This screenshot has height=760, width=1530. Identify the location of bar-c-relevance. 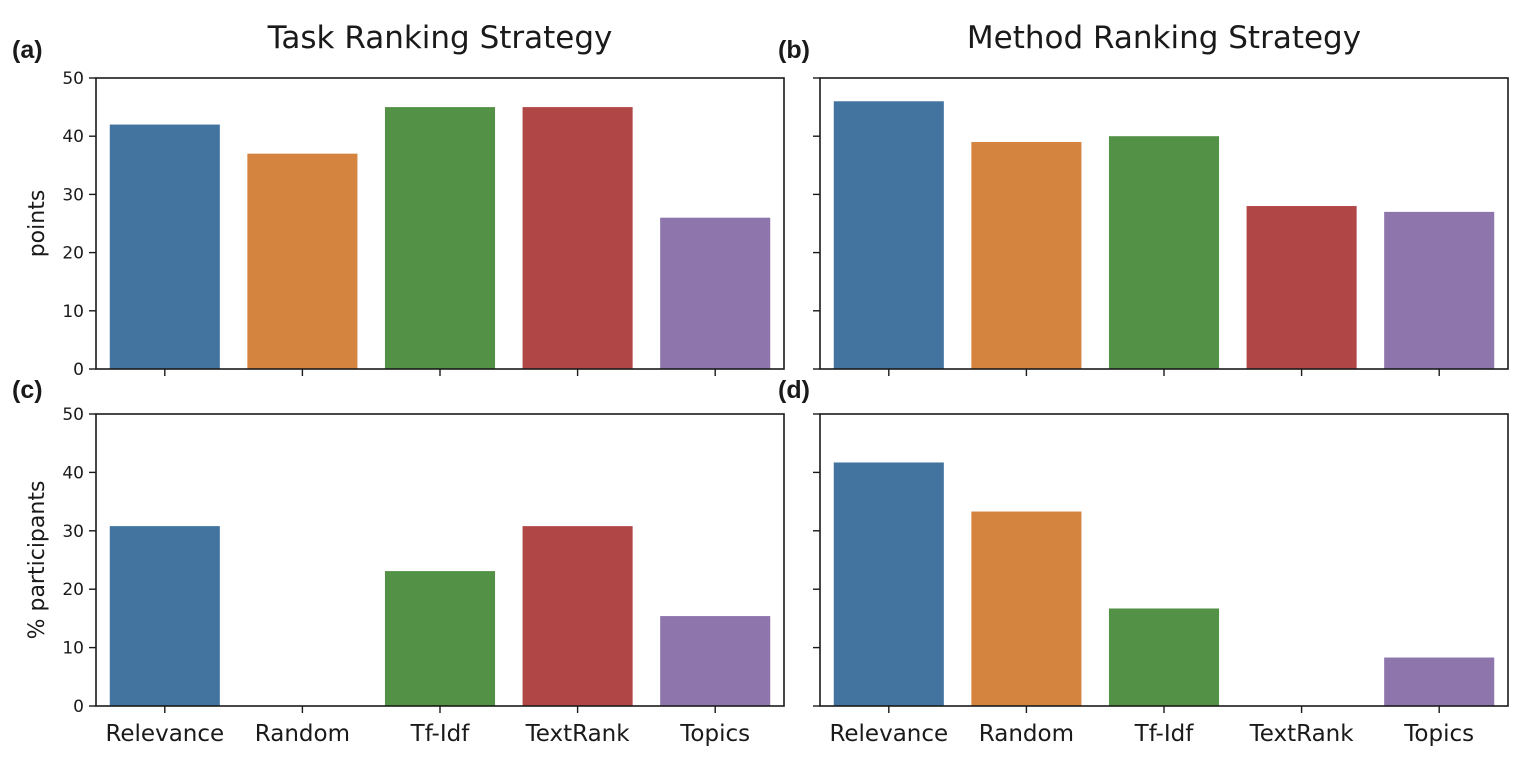
(164, 616).